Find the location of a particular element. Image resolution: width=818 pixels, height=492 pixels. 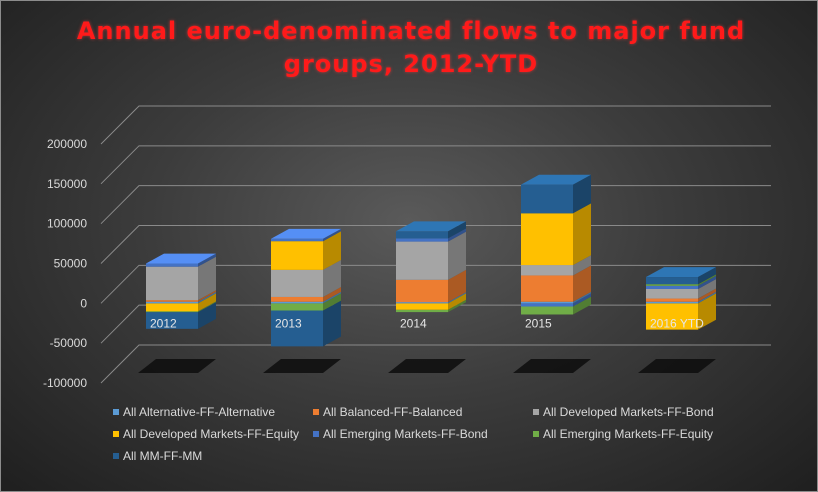

x-tick-label: 2014 is located at coordinates (413, 323).